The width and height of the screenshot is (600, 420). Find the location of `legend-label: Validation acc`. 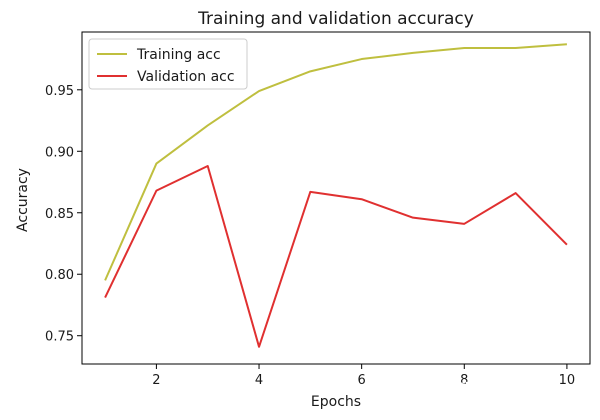

legend-label: Validation acc is located at coordinates (186, 77).